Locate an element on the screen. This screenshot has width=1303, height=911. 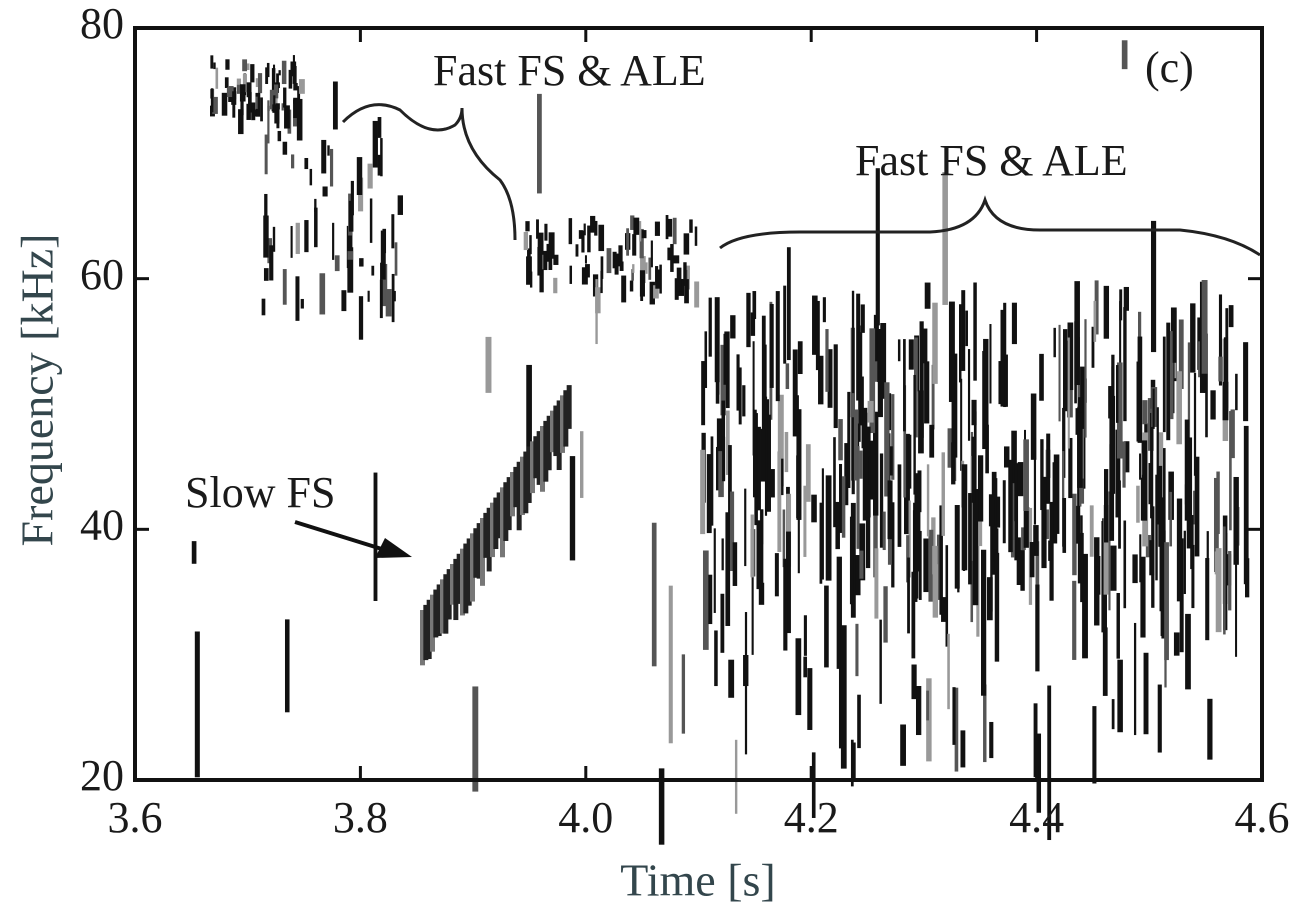
arrow is located at coordinates (340, 536).